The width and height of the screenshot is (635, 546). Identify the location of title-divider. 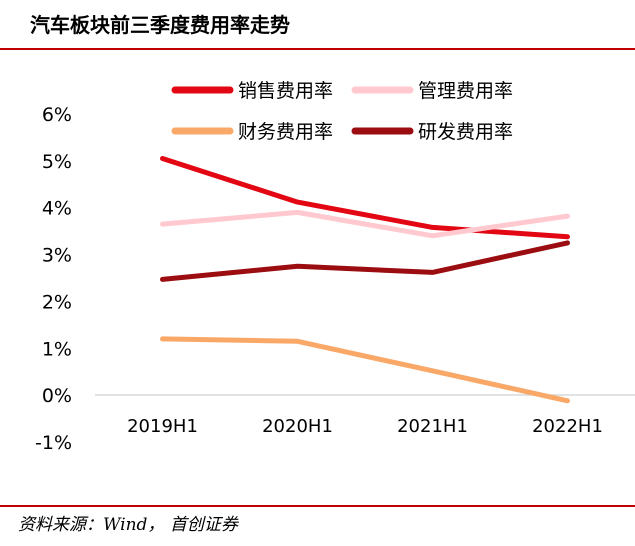
(317, 49).